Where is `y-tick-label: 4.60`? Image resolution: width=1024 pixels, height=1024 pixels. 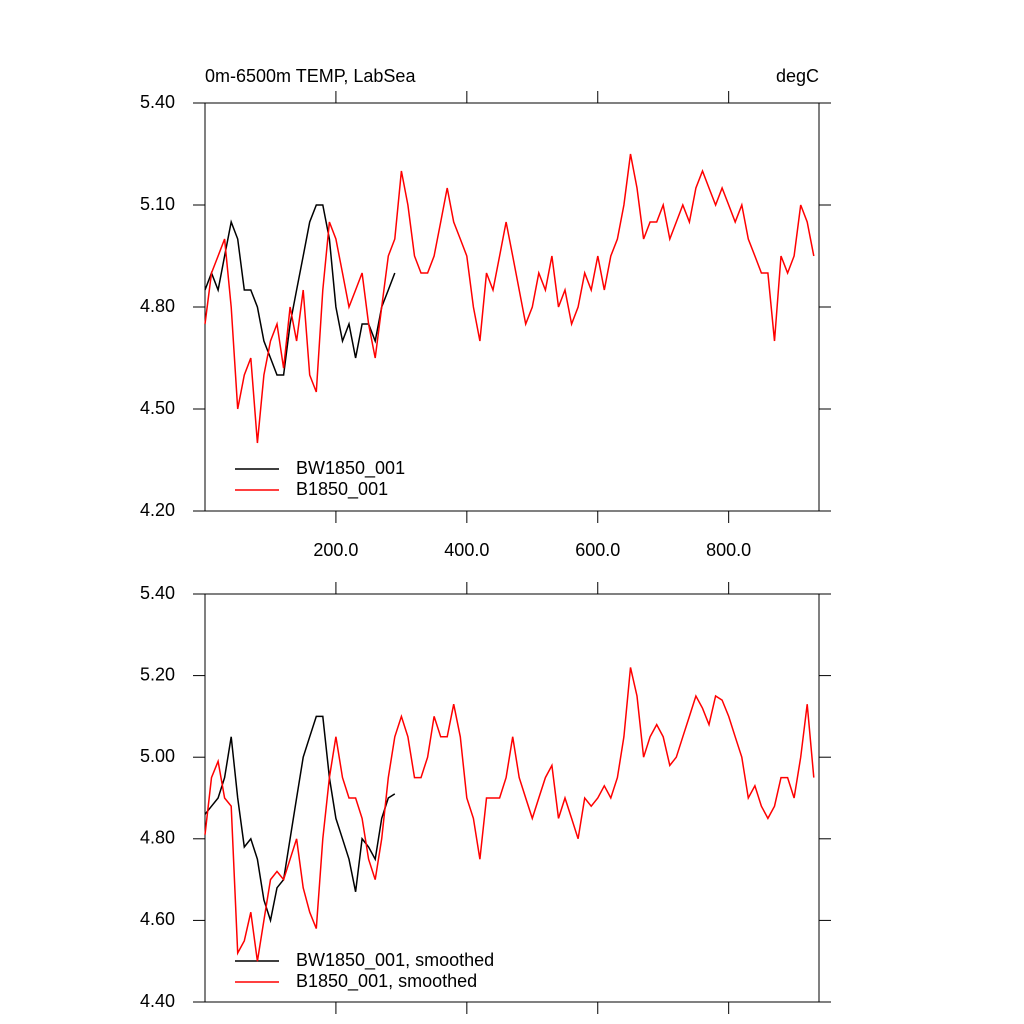 y-tick-label: 4.60 is located at coordinates (157, 919).